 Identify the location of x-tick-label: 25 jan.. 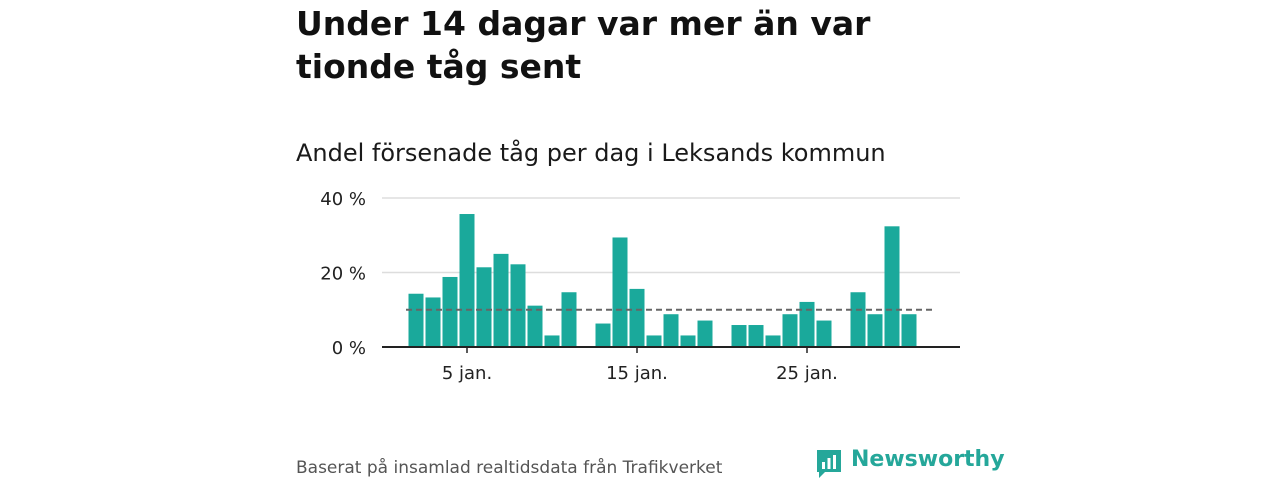
(807, 373).